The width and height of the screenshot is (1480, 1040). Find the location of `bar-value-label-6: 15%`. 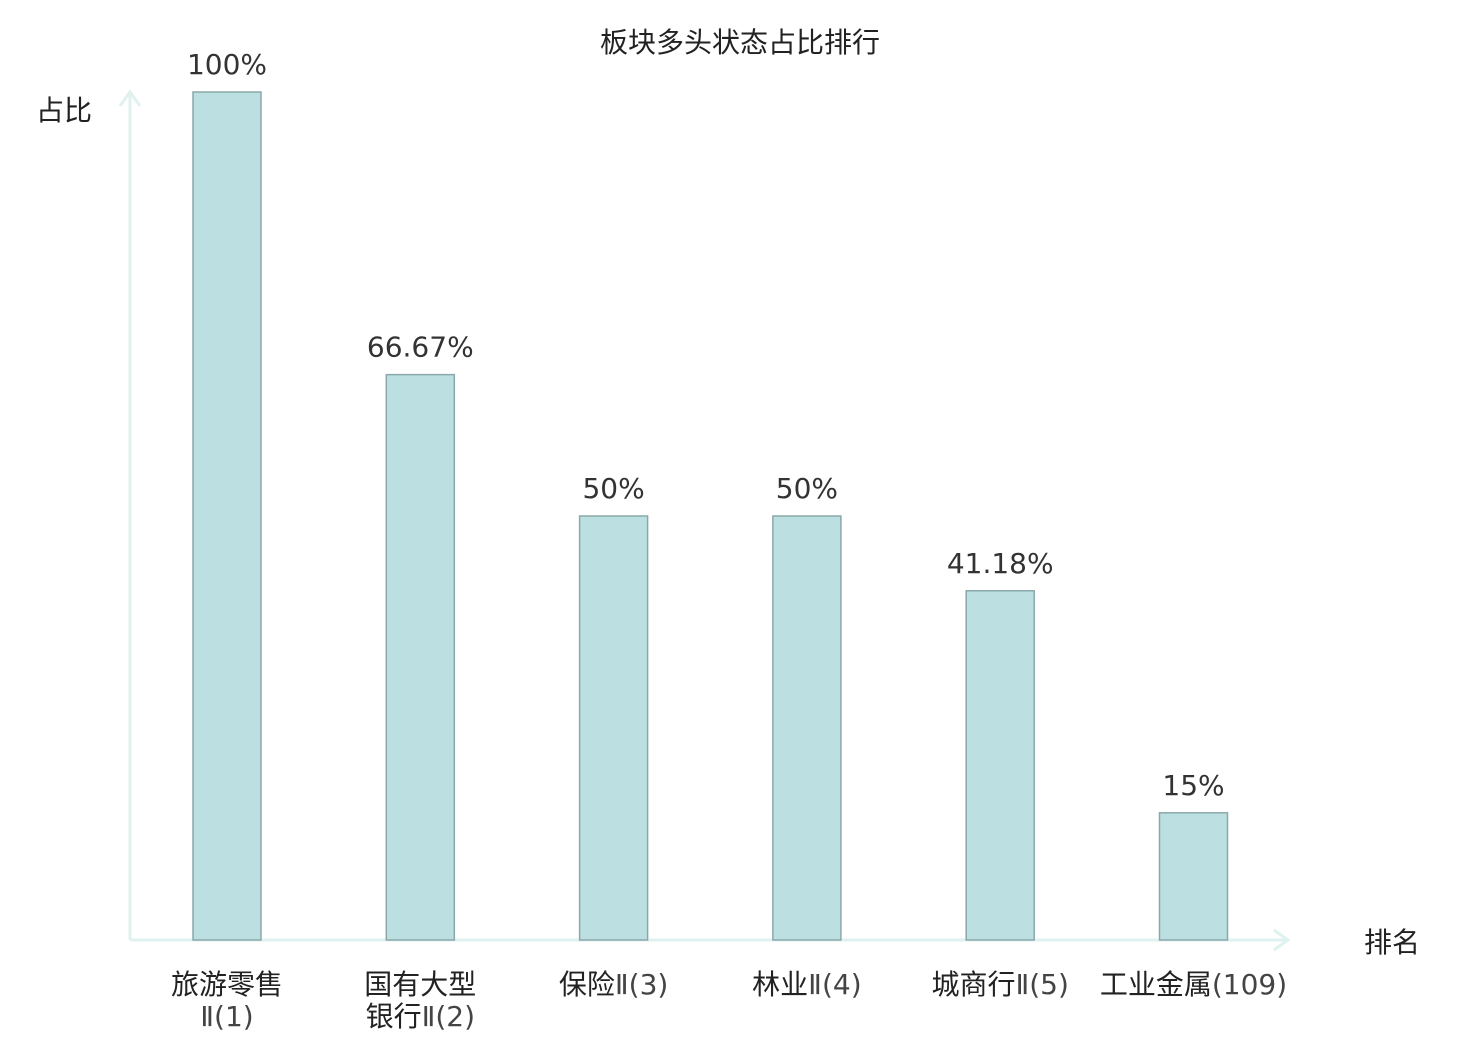

bar-value-label-6: 15% is located at coordinates (1193, 785).